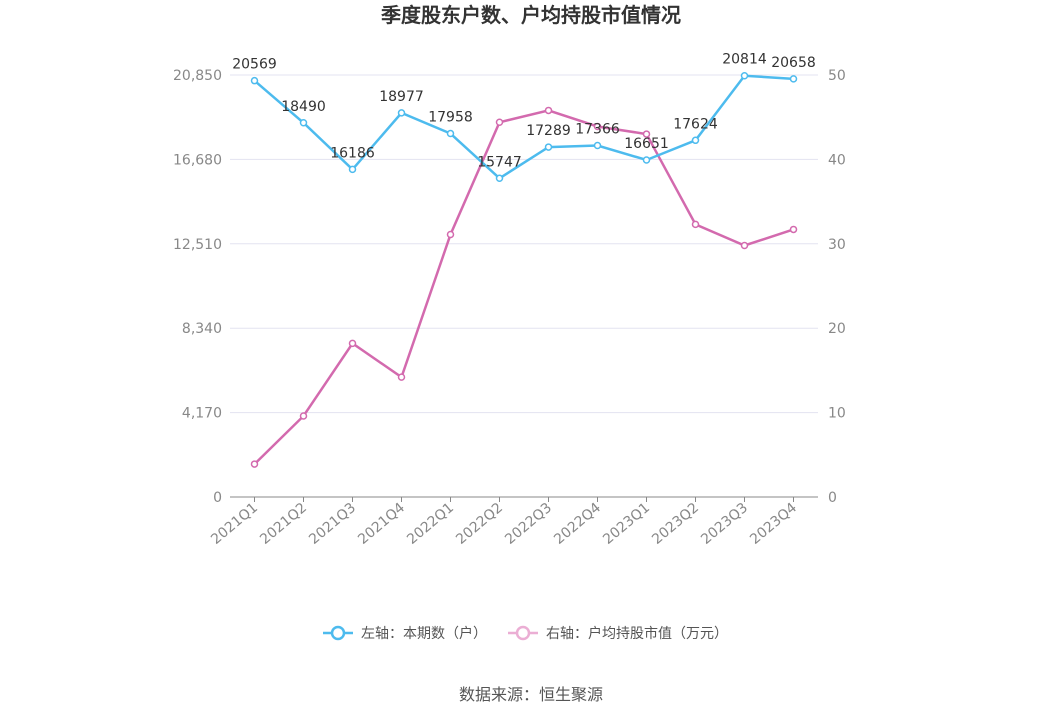  Describe the element at coordinates (197, 76) in the screenshot. I see `left-axis-tick-label: 20,850` at that location.